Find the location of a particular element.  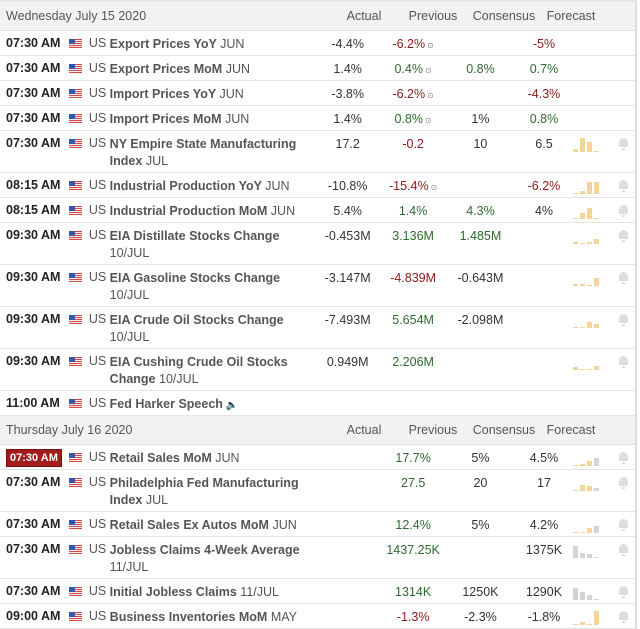

event-name: NY Empire State Manufacturing Index JUL is located at coordinates (213, 153).